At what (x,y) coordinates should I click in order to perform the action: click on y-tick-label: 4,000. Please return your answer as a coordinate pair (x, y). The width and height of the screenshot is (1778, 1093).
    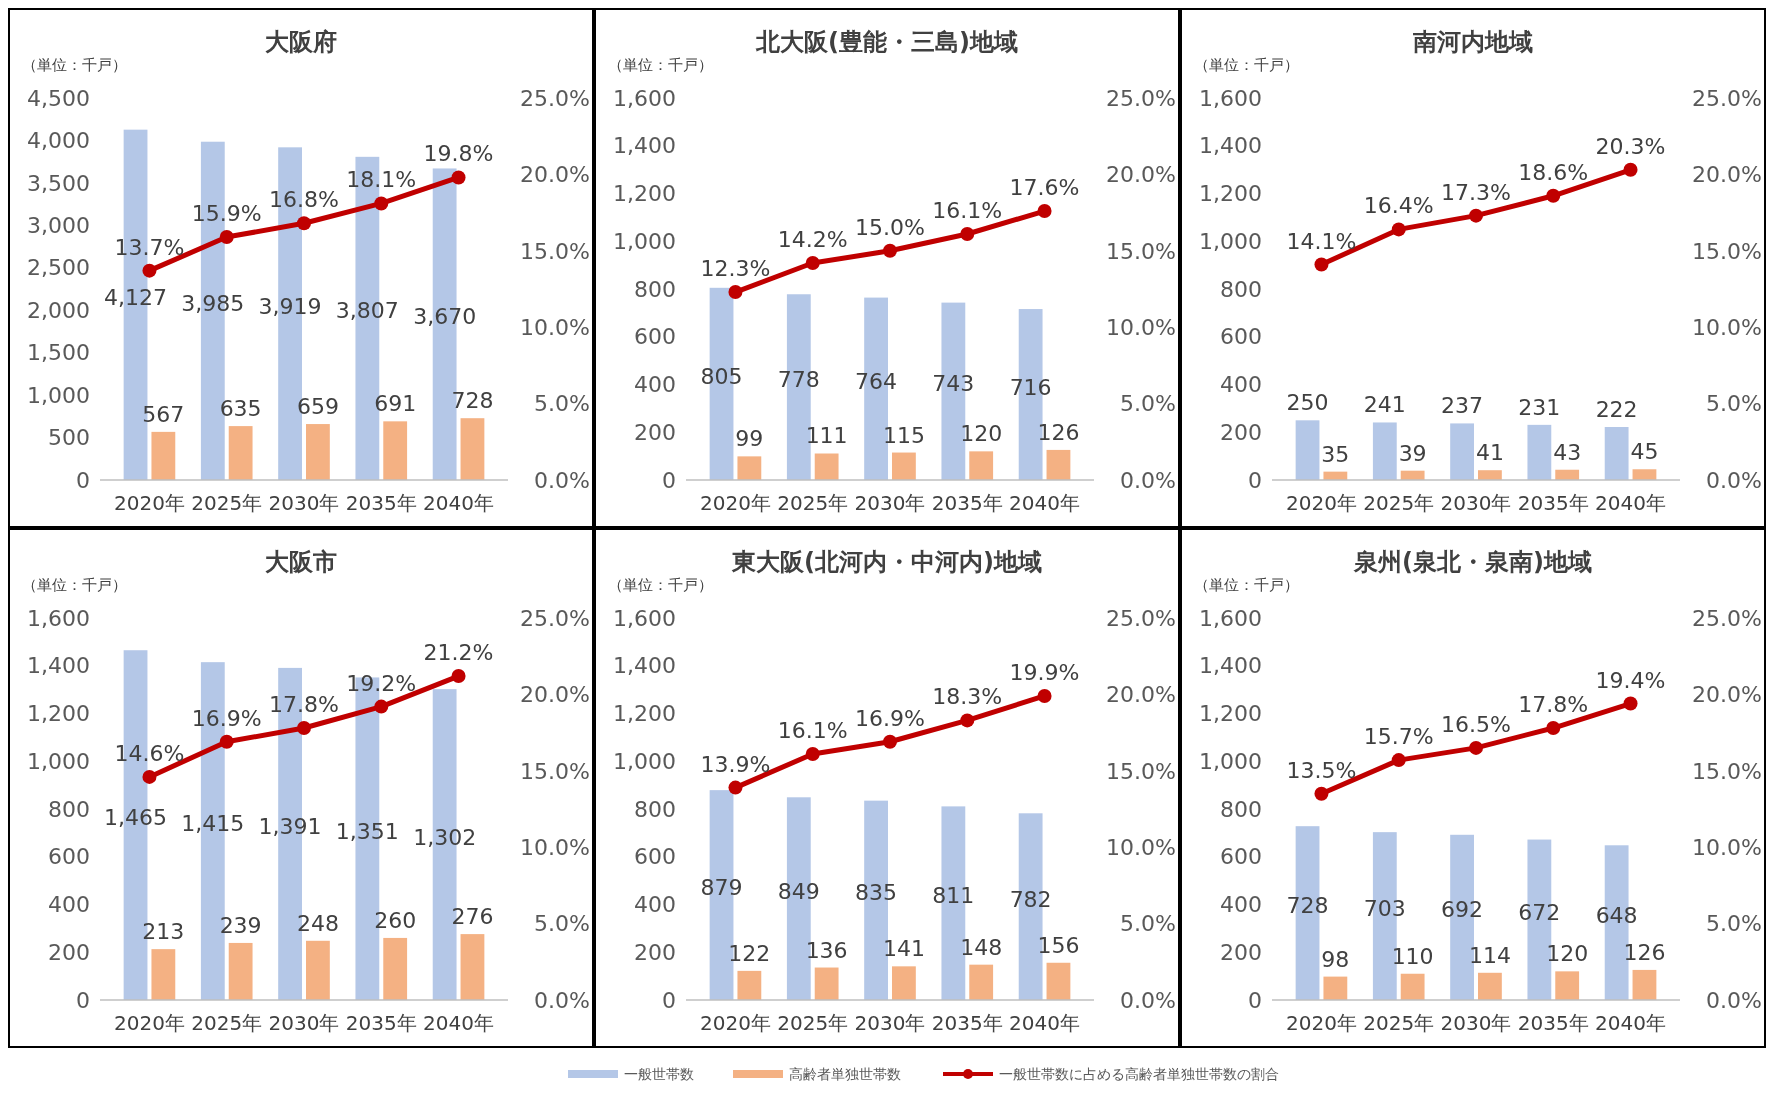
    Looking at the image, I should click on (58, 141).